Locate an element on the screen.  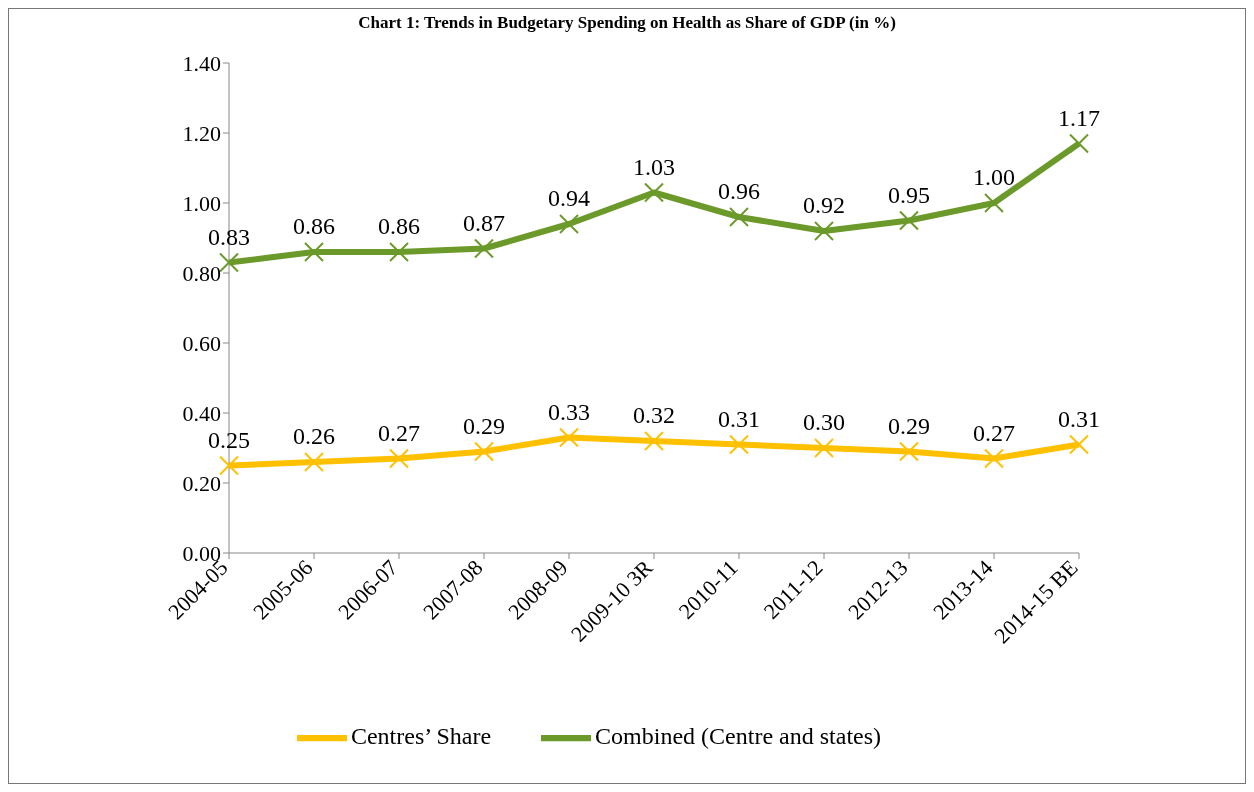
data-label: 0.32 is located at coordinates (654, 415).